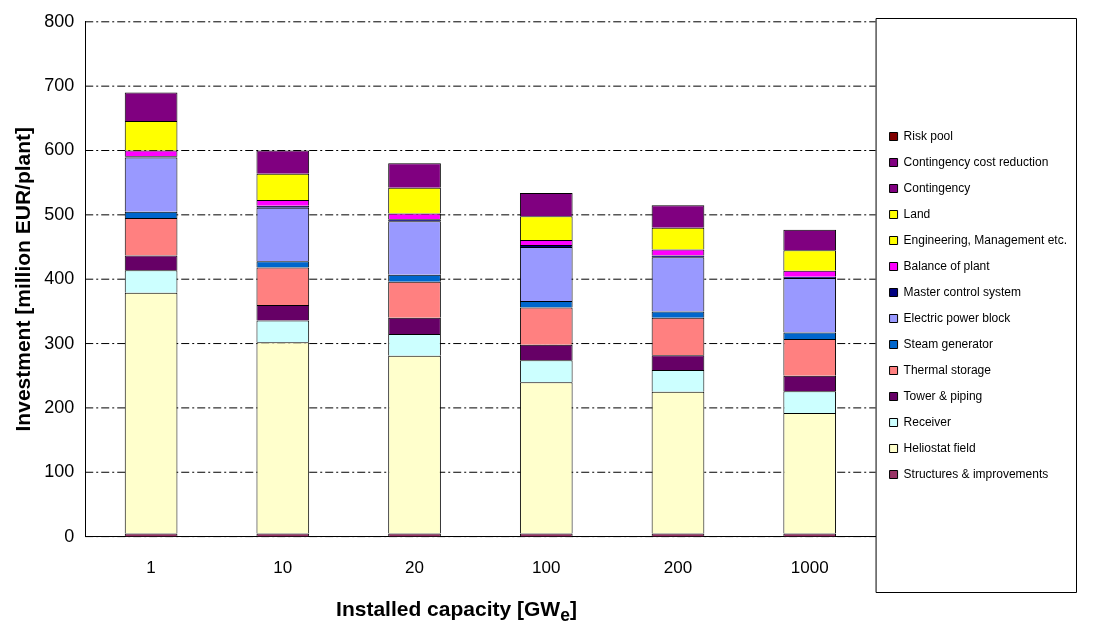 The image size is (1093, 639). What do you see at coordinates (59, 471) in the screenshot?
I see `y-tick-label: 100` at bounding box center [59, 471].